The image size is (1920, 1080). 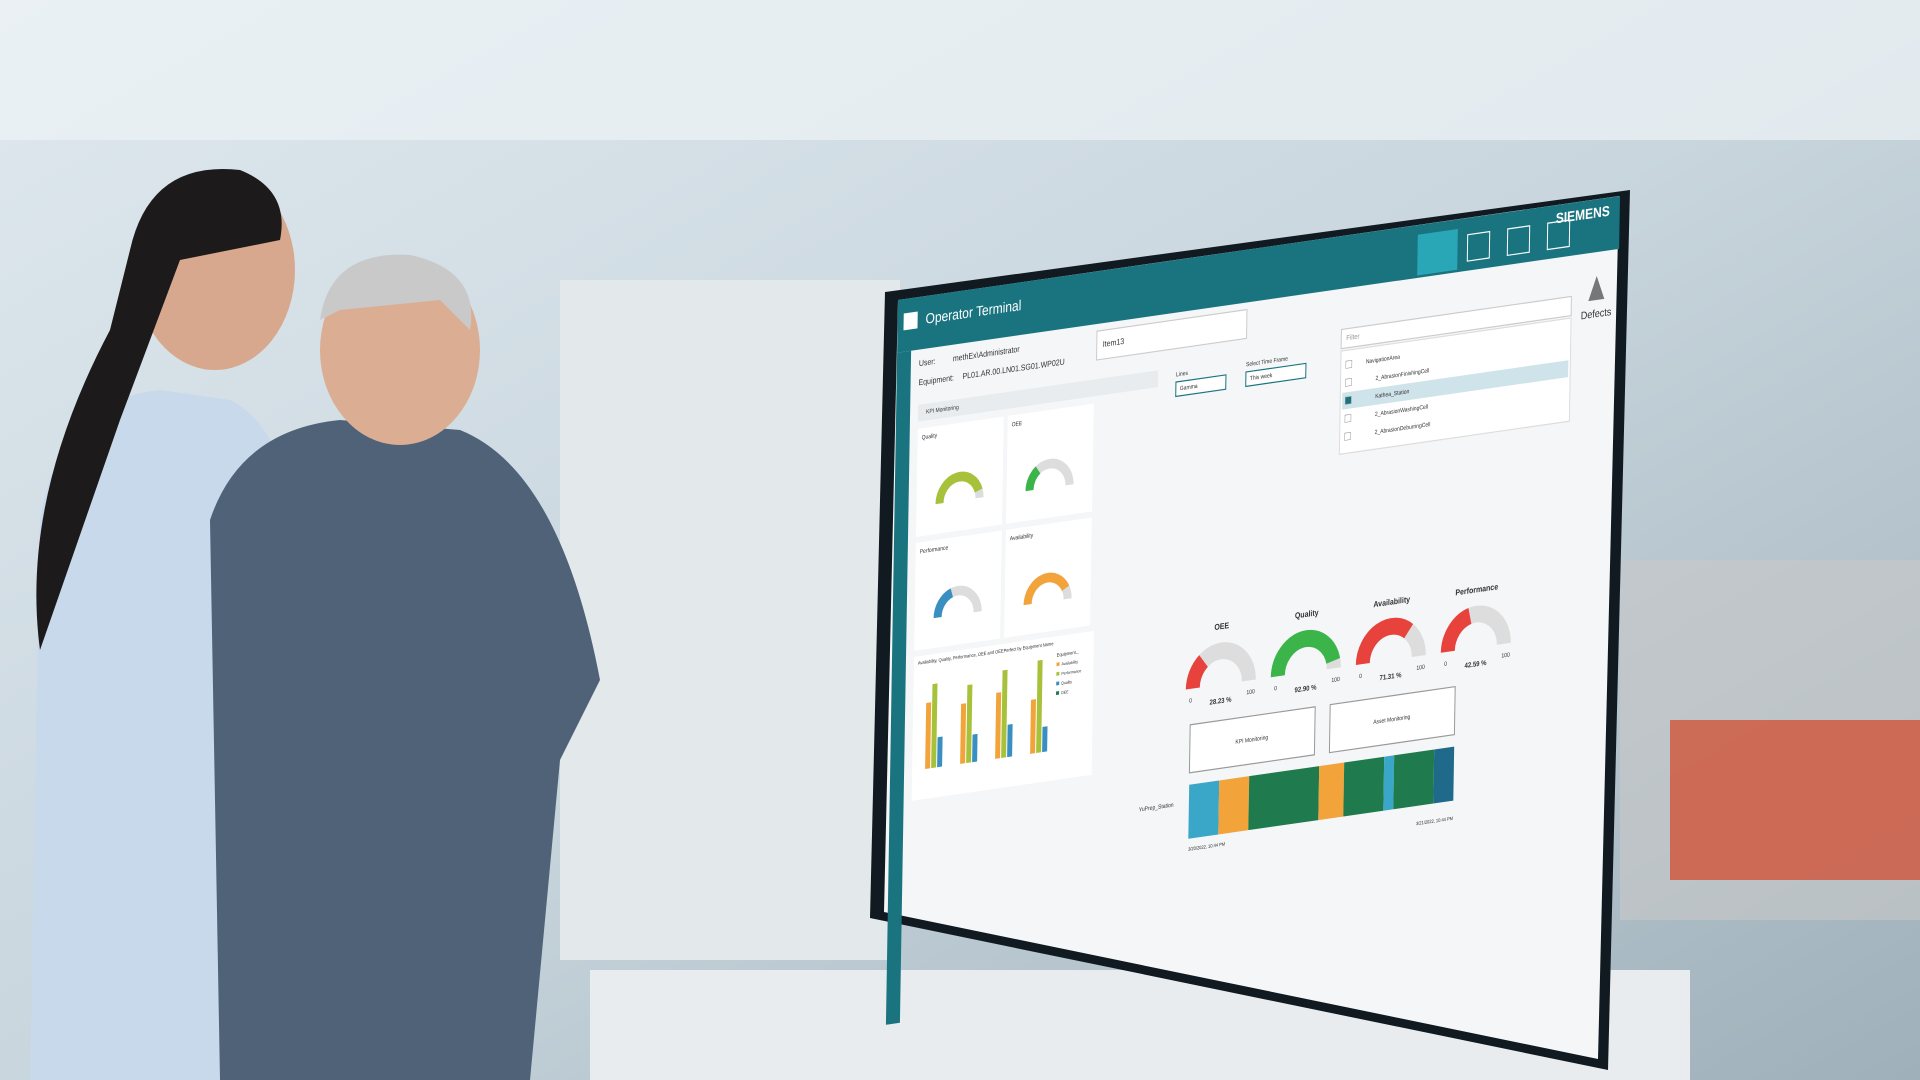 What do you see at coordinates (934, 550) in the screenshot?
I see `gauge-title: Performance` at bounding box center [934, 550].